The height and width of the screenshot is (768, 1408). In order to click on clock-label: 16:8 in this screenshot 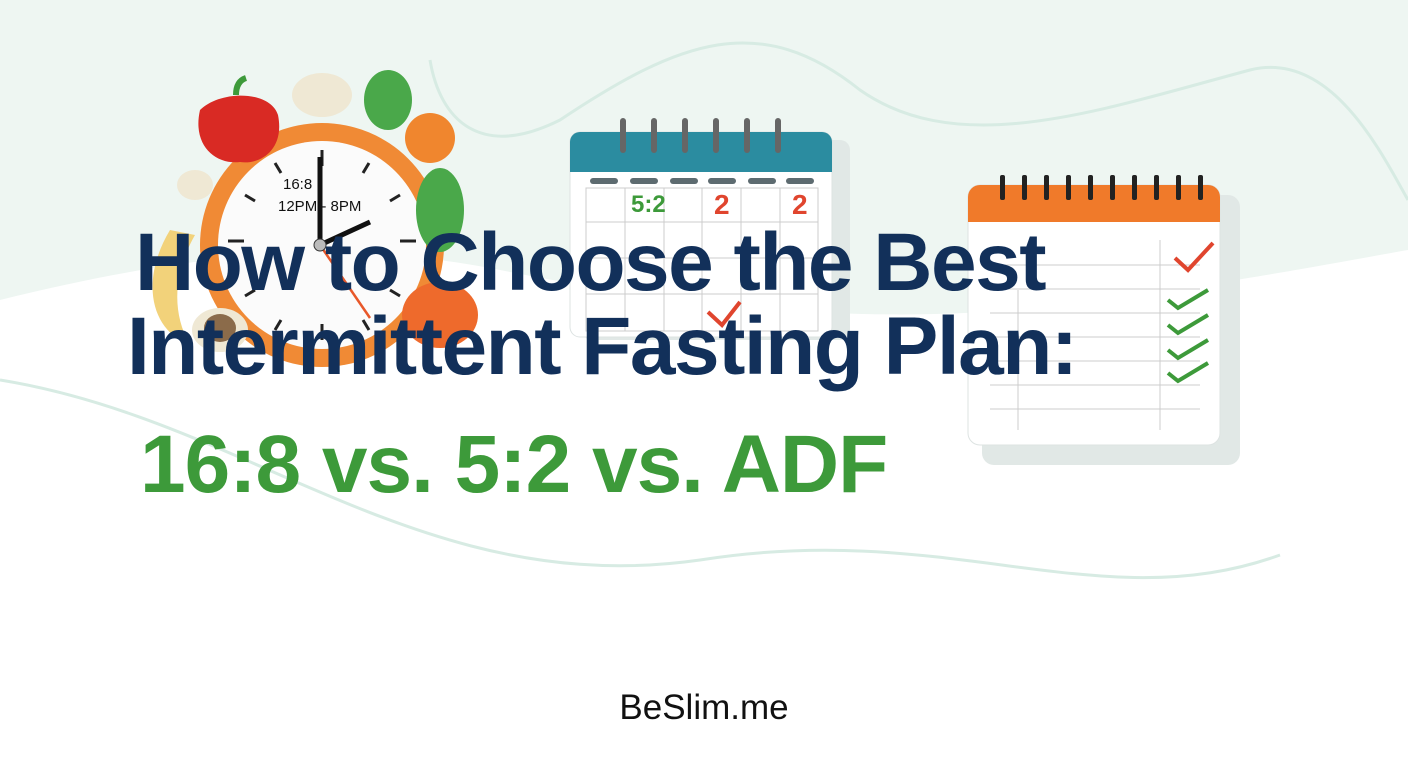, I will do `click(298, 184)`.